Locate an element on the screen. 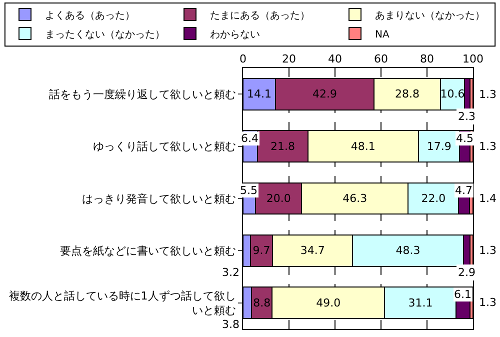 The image size is (500, 337). data-label: 3.2 is located at coordinates (231, 272).